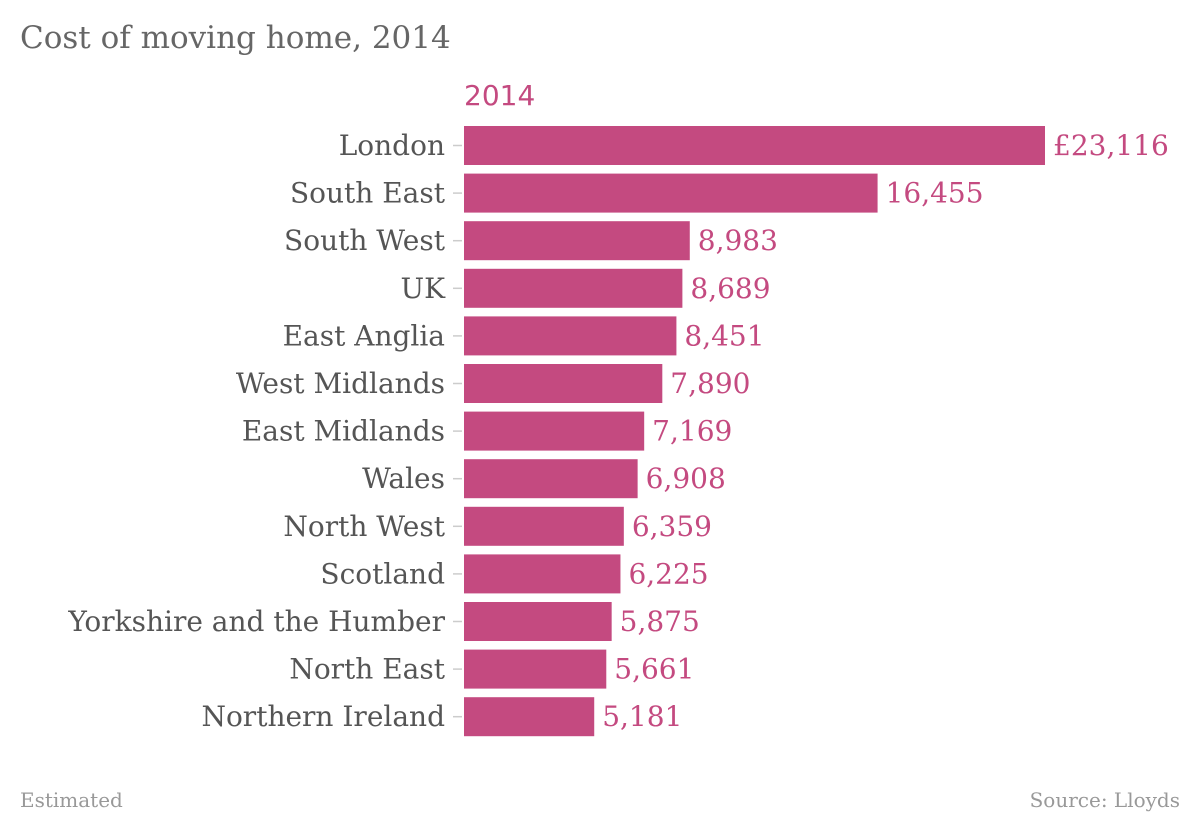 The height and width of the screenshot is (818, 1200). I want to click on category-label: West Midlands, so click(340, 383).